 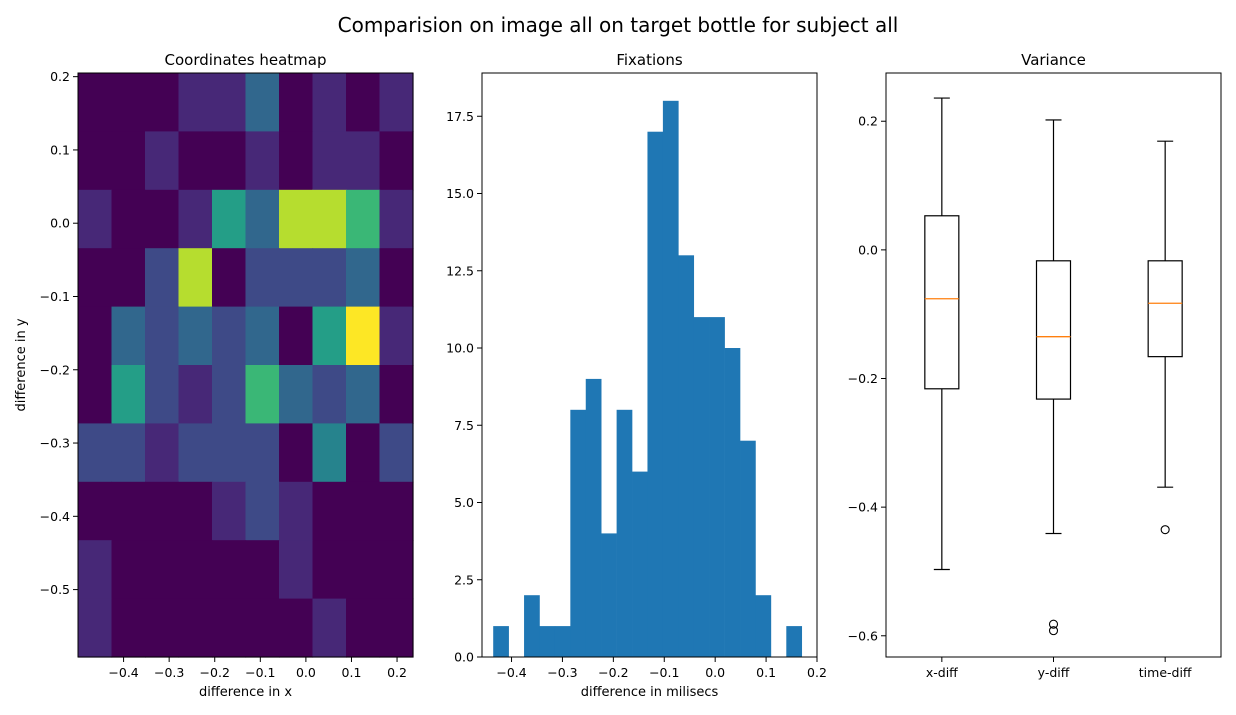 What do you see at coordinates (60, 76) in the screenshot?
I see `heatmap-ytick-label: 0.2` at bounding box center [60, 76].